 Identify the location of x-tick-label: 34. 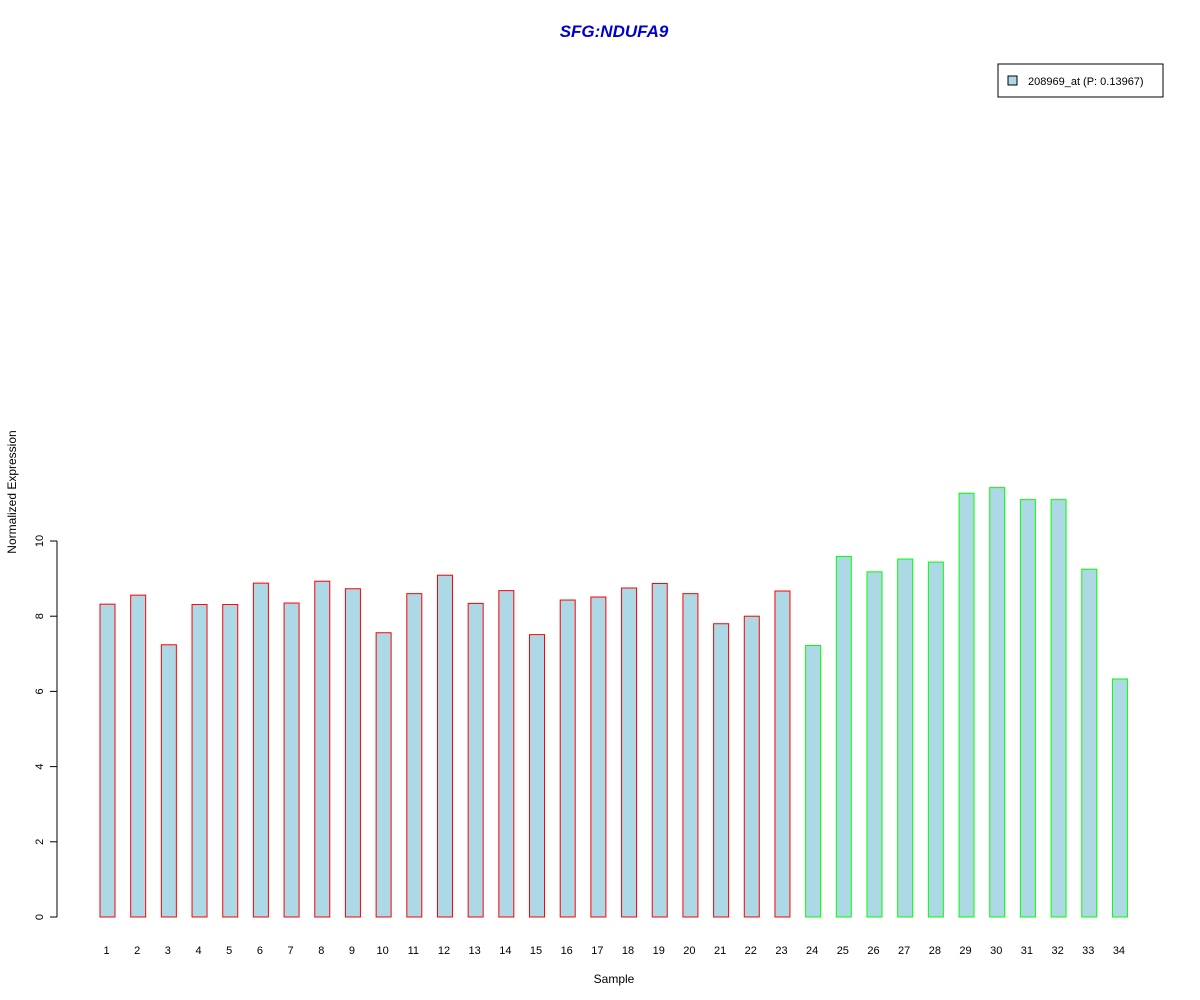
(1119, 951).